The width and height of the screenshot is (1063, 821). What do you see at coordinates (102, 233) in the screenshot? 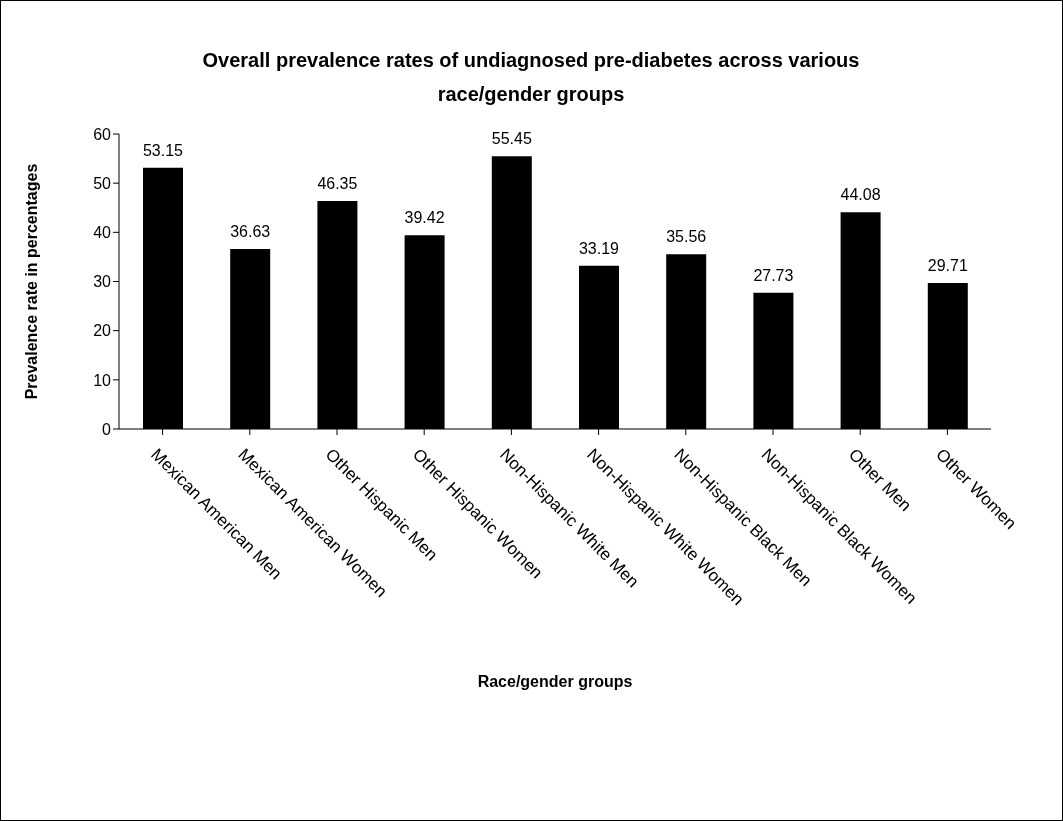
I see `y-tick-label: 40` at bounding box center [102, 233].